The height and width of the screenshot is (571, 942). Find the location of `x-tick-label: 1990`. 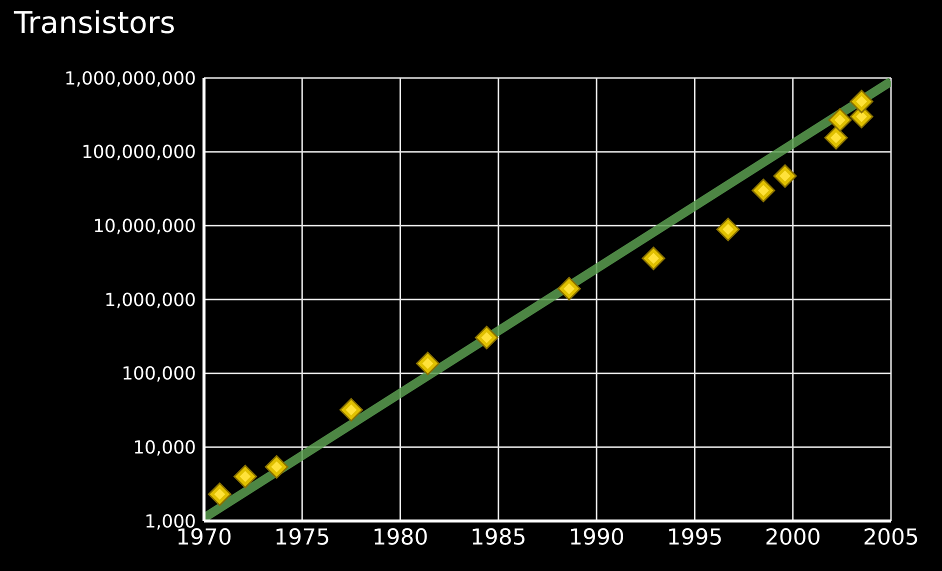

x-tick-label: 1990 is located at coordinates (596, 538).